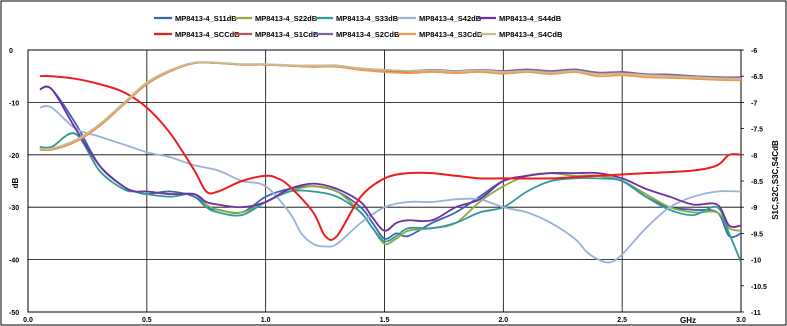 Image resolution: width=787 pixels, height=326 pixels. Describe the element at coordinates (14, 208) in the screenshot. I see `y-tick-label: -30` at that location.